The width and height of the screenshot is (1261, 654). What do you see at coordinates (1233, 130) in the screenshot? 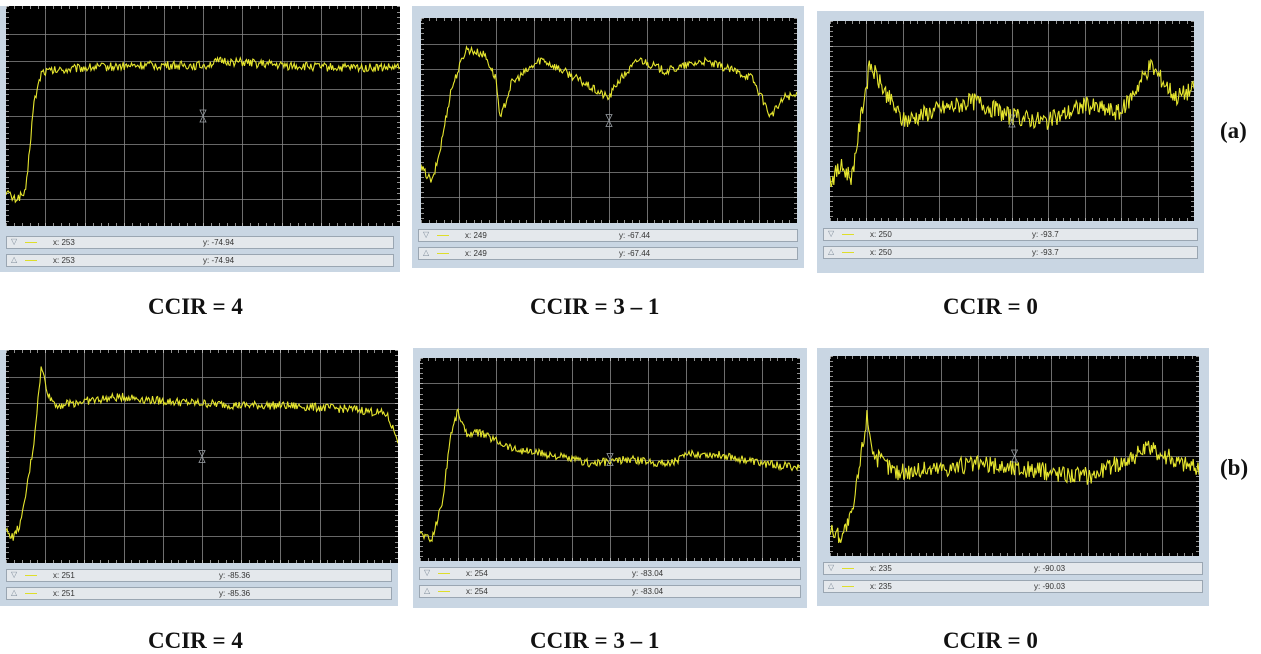
I see `row-label-a: (a)` at bounding box center [1233, 130].